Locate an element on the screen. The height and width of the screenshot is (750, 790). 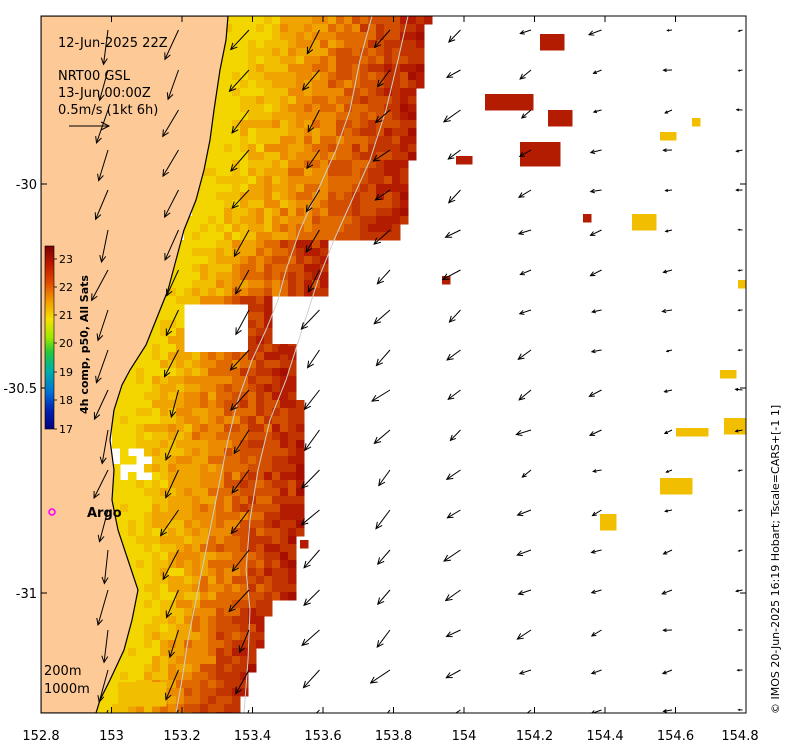
colorbar-tick-label: 20 is located at coordinates (66, 343).